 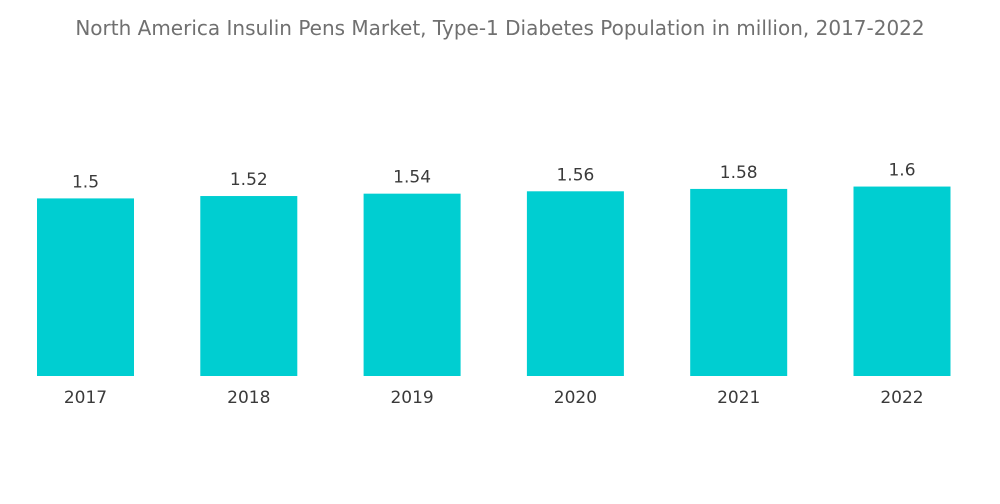 What do you see at coordinates (249, 286) in the screenshot?
I see `bar-2018` at bounding box center [249, 286].